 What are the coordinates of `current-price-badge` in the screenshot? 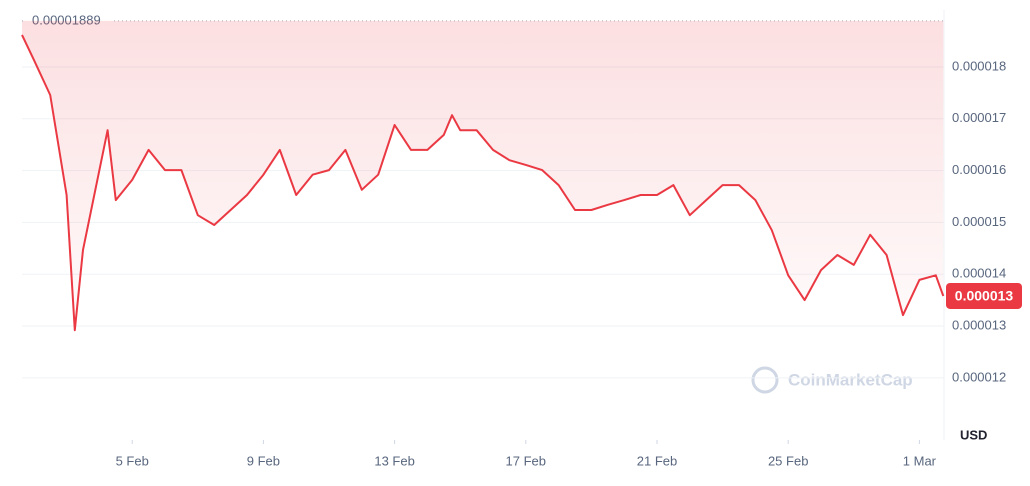 It's located at (984, 295).